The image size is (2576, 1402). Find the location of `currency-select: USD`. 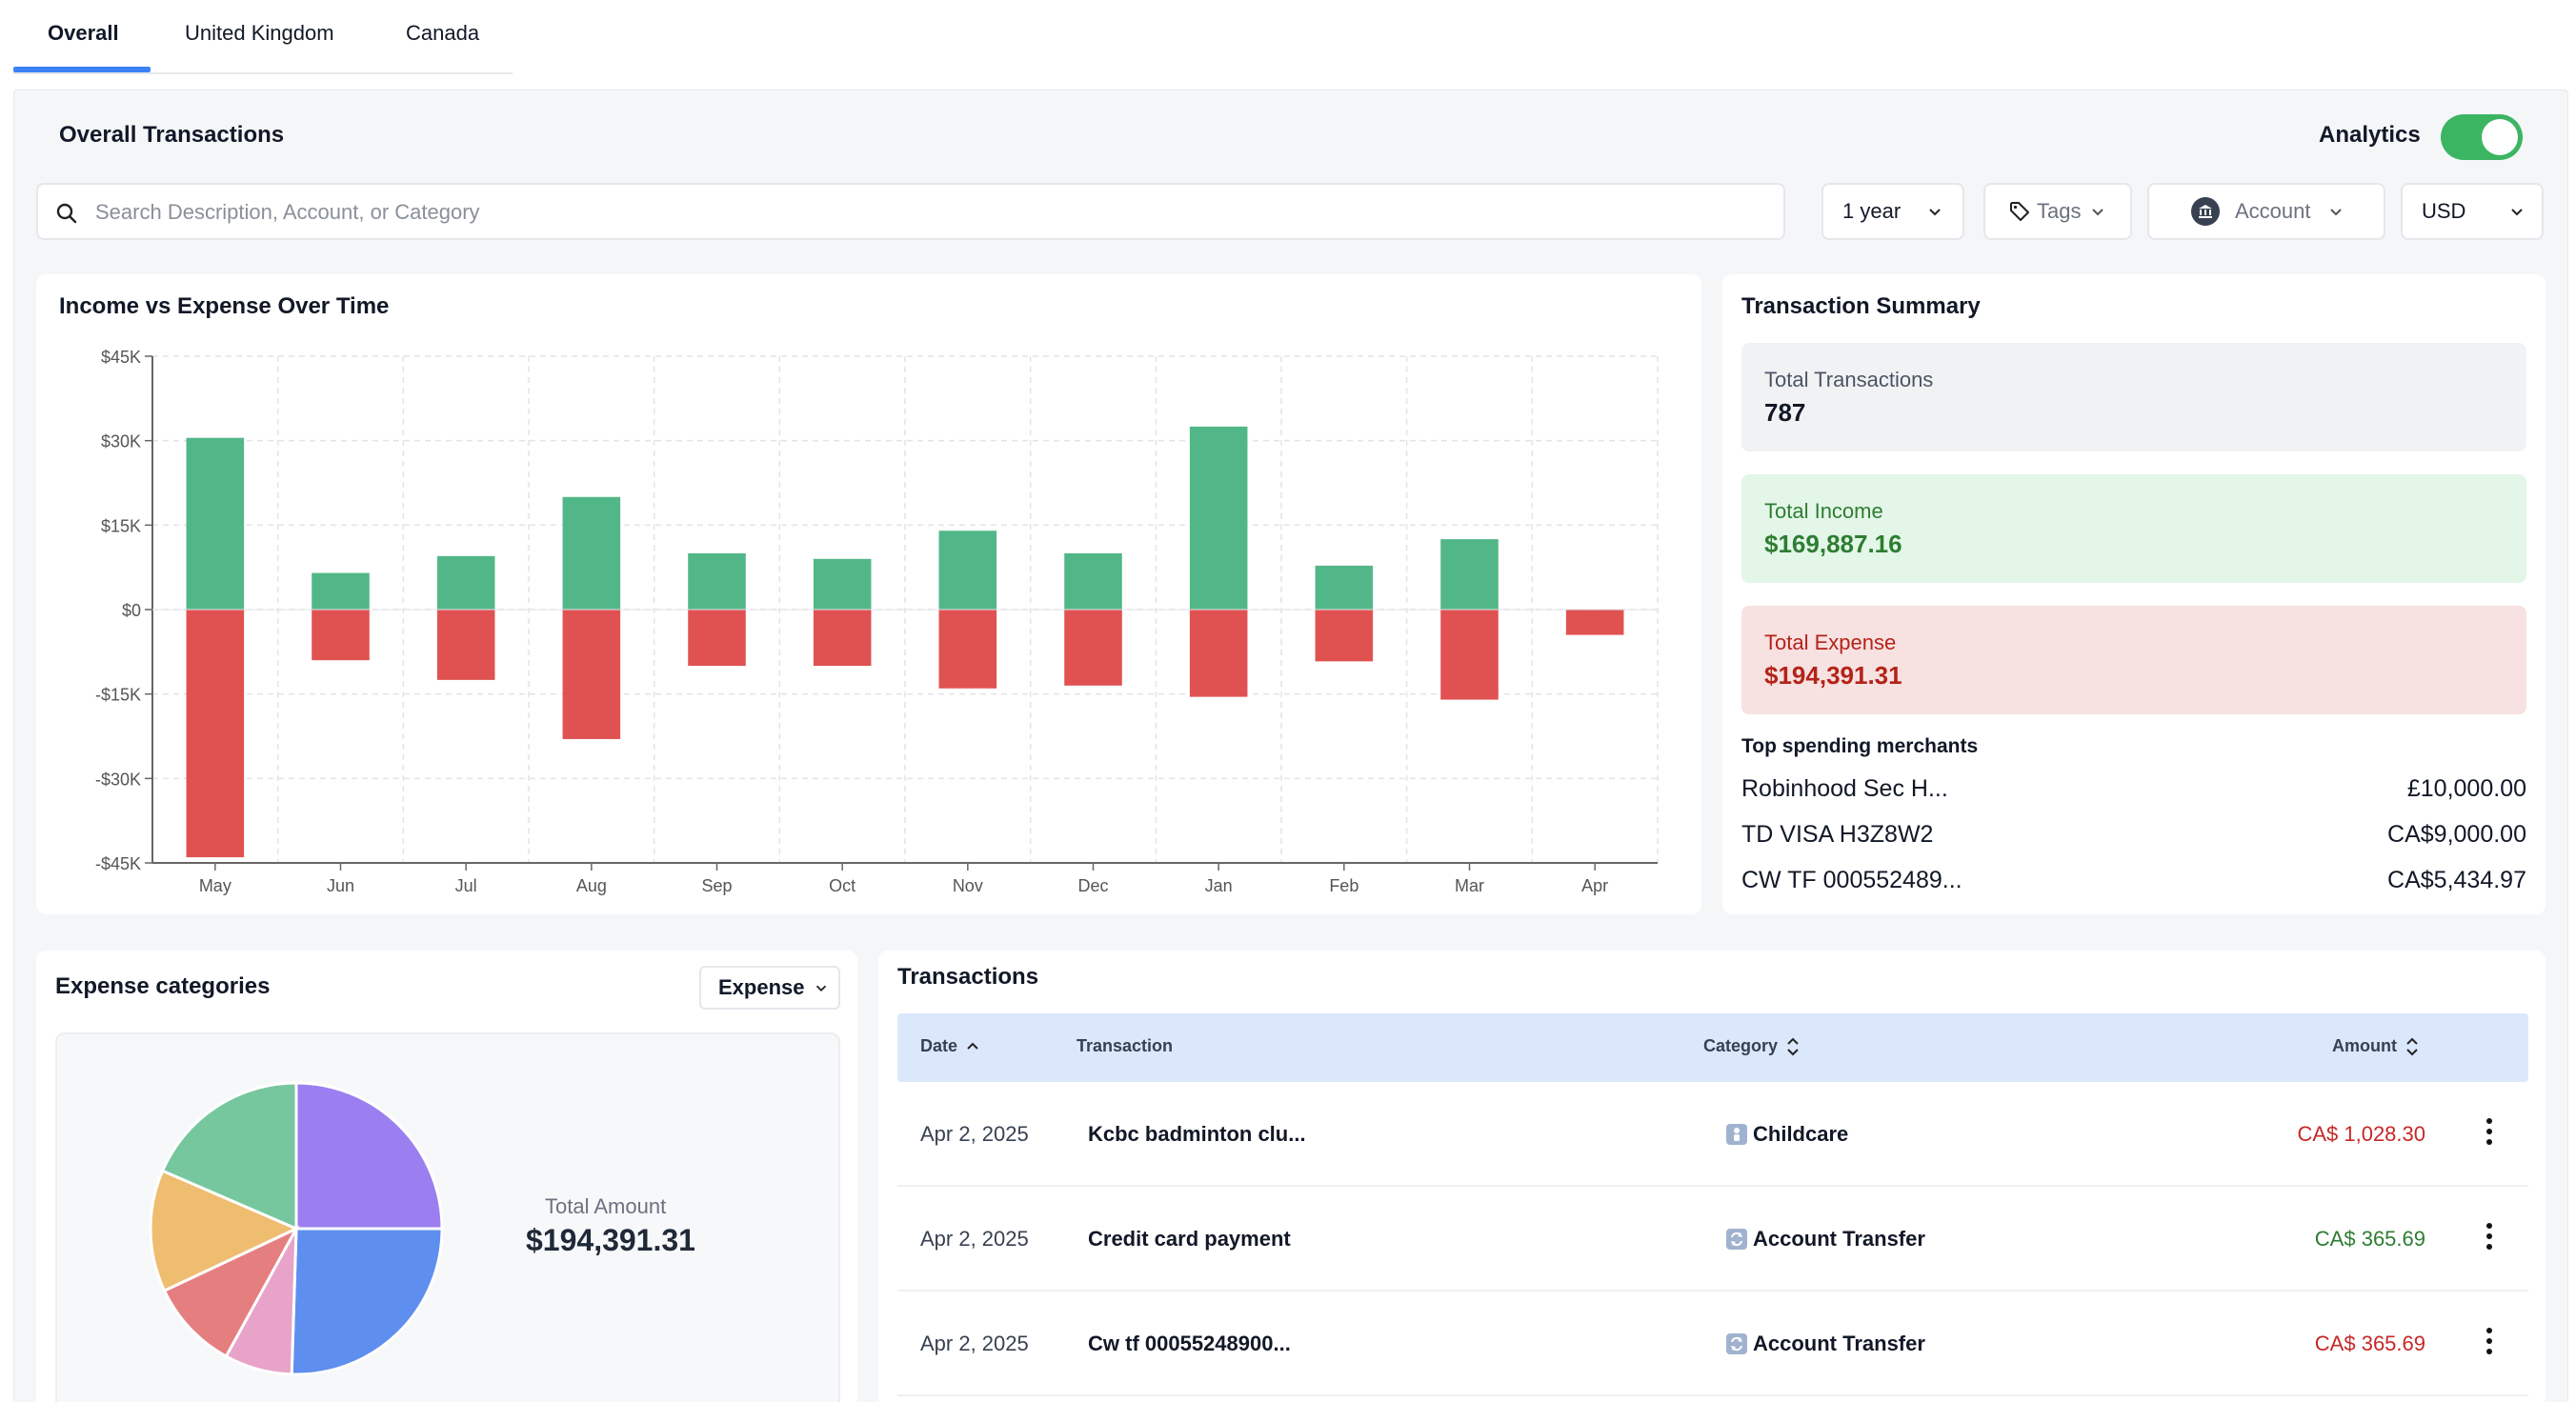

currency-select: USD is located at coordinates (2472, 212).